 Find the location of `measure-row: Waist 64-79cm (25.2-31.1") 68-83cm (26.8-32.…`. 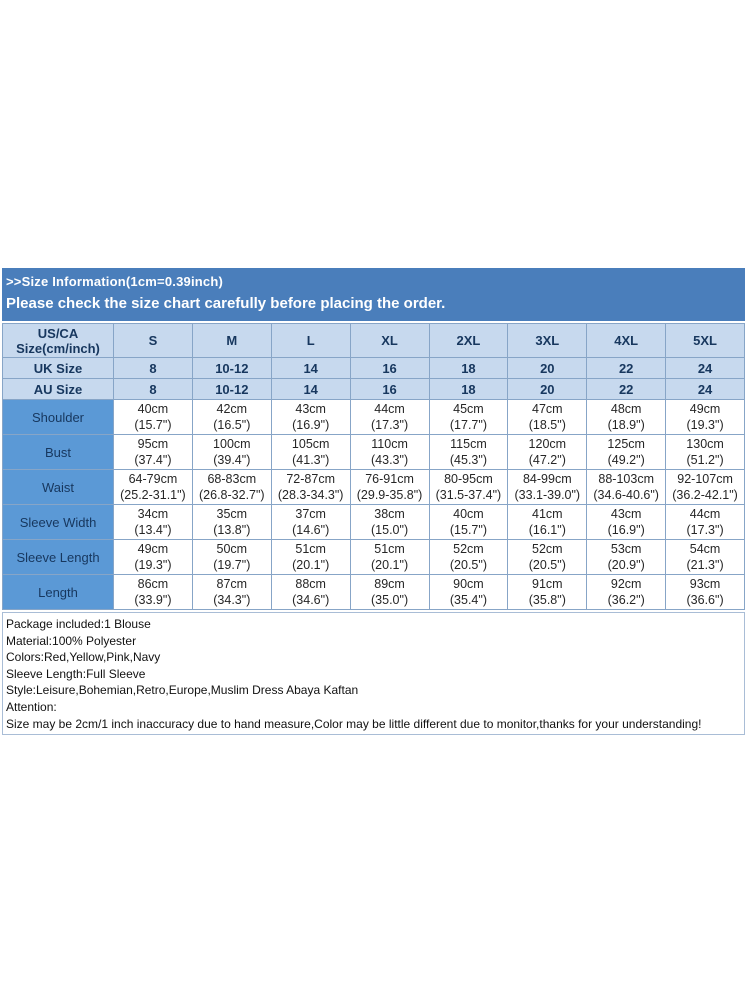

measure-row: Waist 64-79cm (25.2-31.1") 68-83cm (26.8-32.… is located at coordinates (373, 487).